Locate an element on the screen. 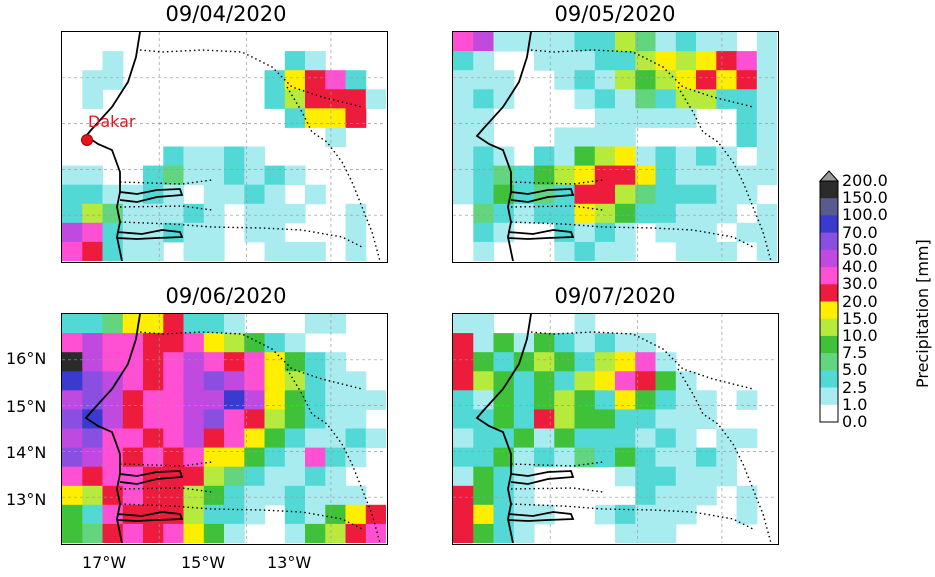 The height and width of the screenshot is (577, 935). panel-title-1: 09/04/2020 is located at coordinates (226, 14).